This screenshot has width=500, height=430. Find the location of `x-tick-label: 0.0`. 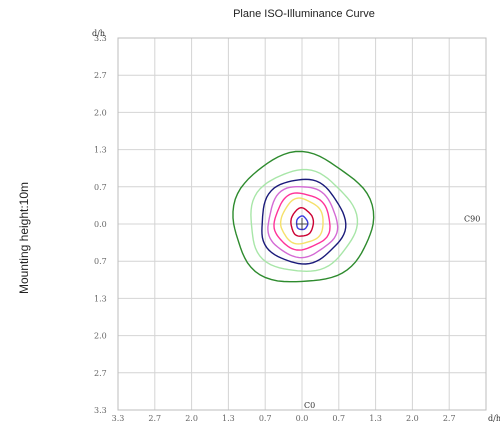

x-tick-label: 0.0 is located at coordinates (302, 418).